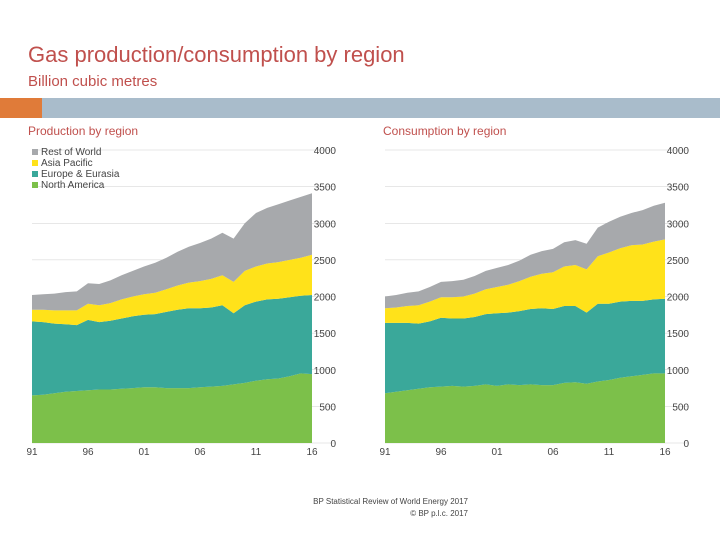 The width and height of the screenshot is (720, 540). I want to click on accent-band, so click(21, 108).